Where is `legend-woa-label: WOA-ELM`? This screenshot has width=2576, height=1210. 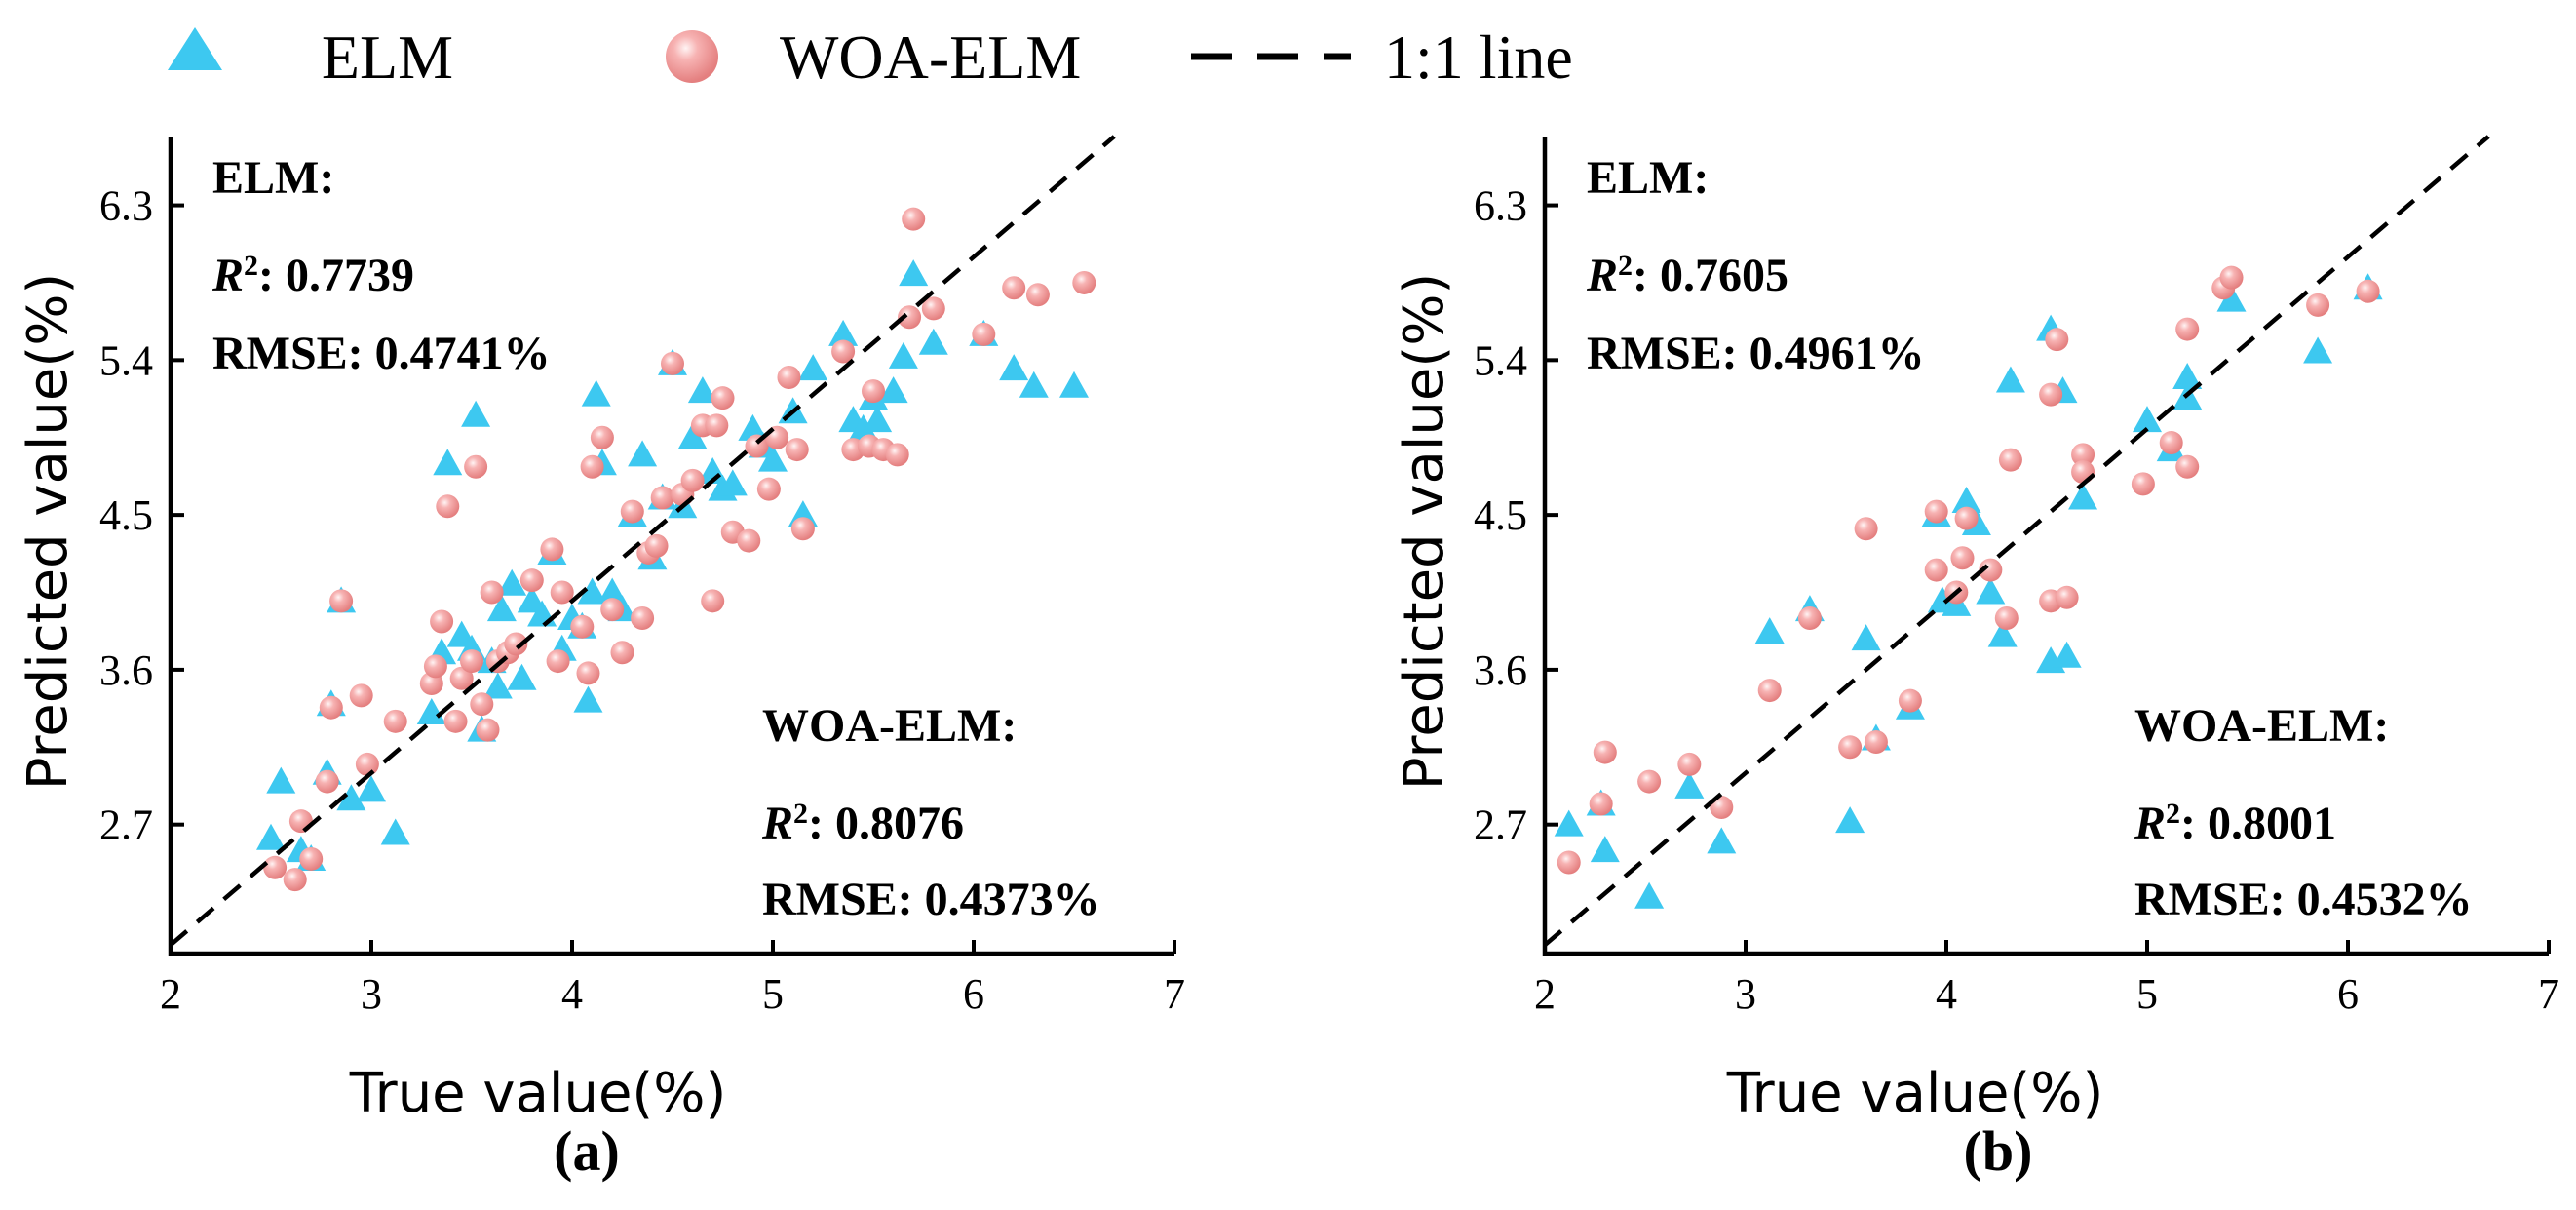
legend-woa-label: WOA-ELM is located at coordinates (930, 57).